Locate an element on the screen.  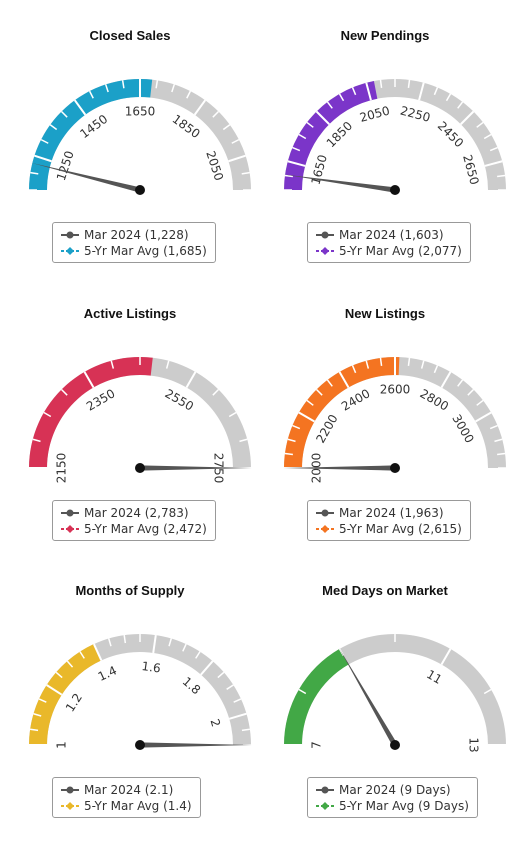
legend-item: 5-Yr Mar Avg (9 Days) is located at coordinates (392, 806).